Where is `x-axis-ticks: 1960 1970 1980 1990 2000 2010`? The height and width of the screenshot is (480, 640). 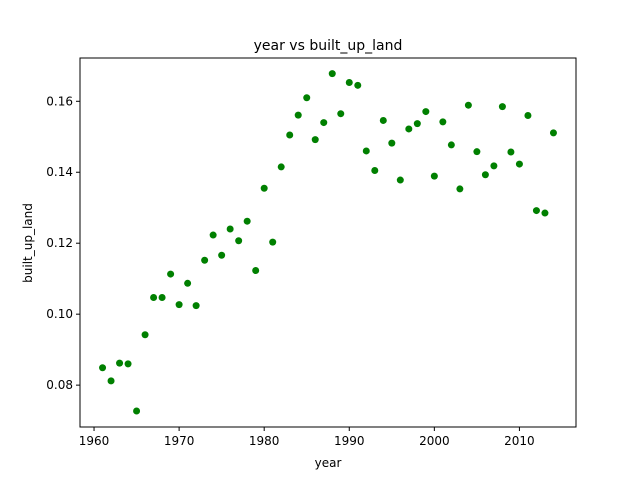
x-axis-ticks: 1960 1970 1980 1990 2000 2010 is located at coordinates (307, 437).